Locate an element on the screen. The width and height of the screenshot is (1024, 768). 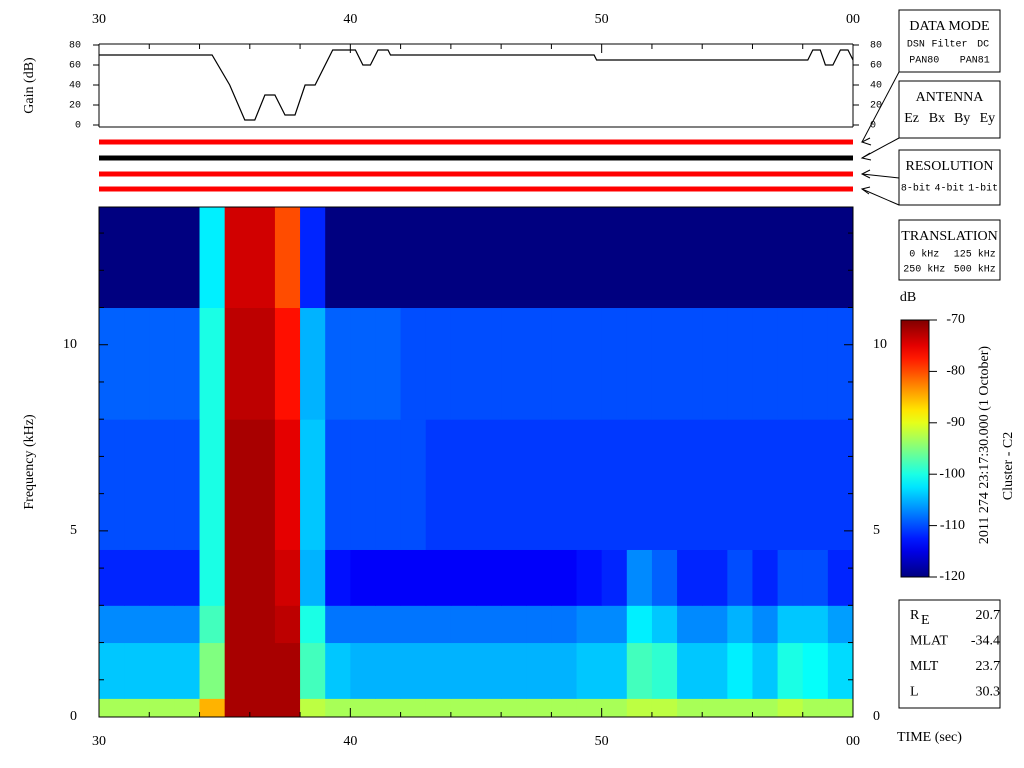
legend-item: 125 kHz is located at coordinates (975, 255).